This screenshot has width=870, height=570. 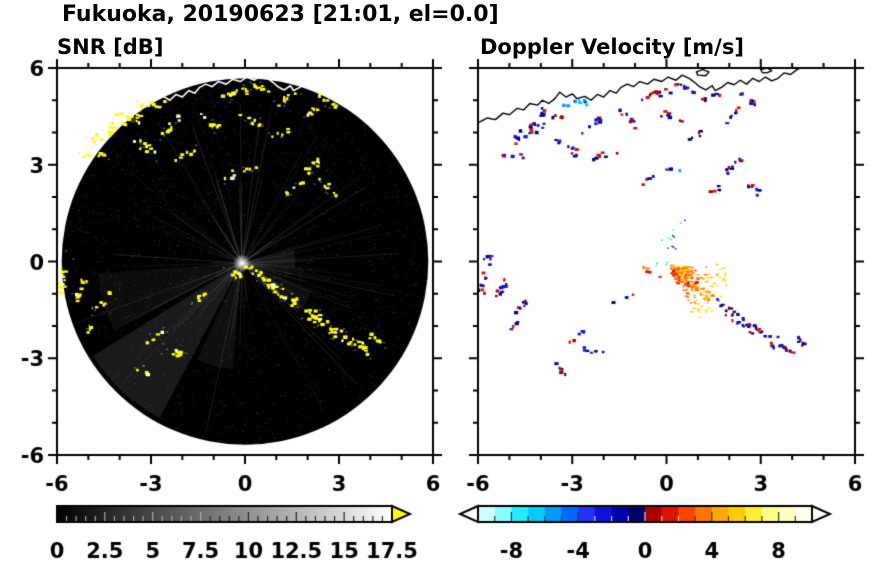 I want to click on figure-title: Fukuoka, 20190623 [21:01, el=0.0], so click(x=280, y=14).